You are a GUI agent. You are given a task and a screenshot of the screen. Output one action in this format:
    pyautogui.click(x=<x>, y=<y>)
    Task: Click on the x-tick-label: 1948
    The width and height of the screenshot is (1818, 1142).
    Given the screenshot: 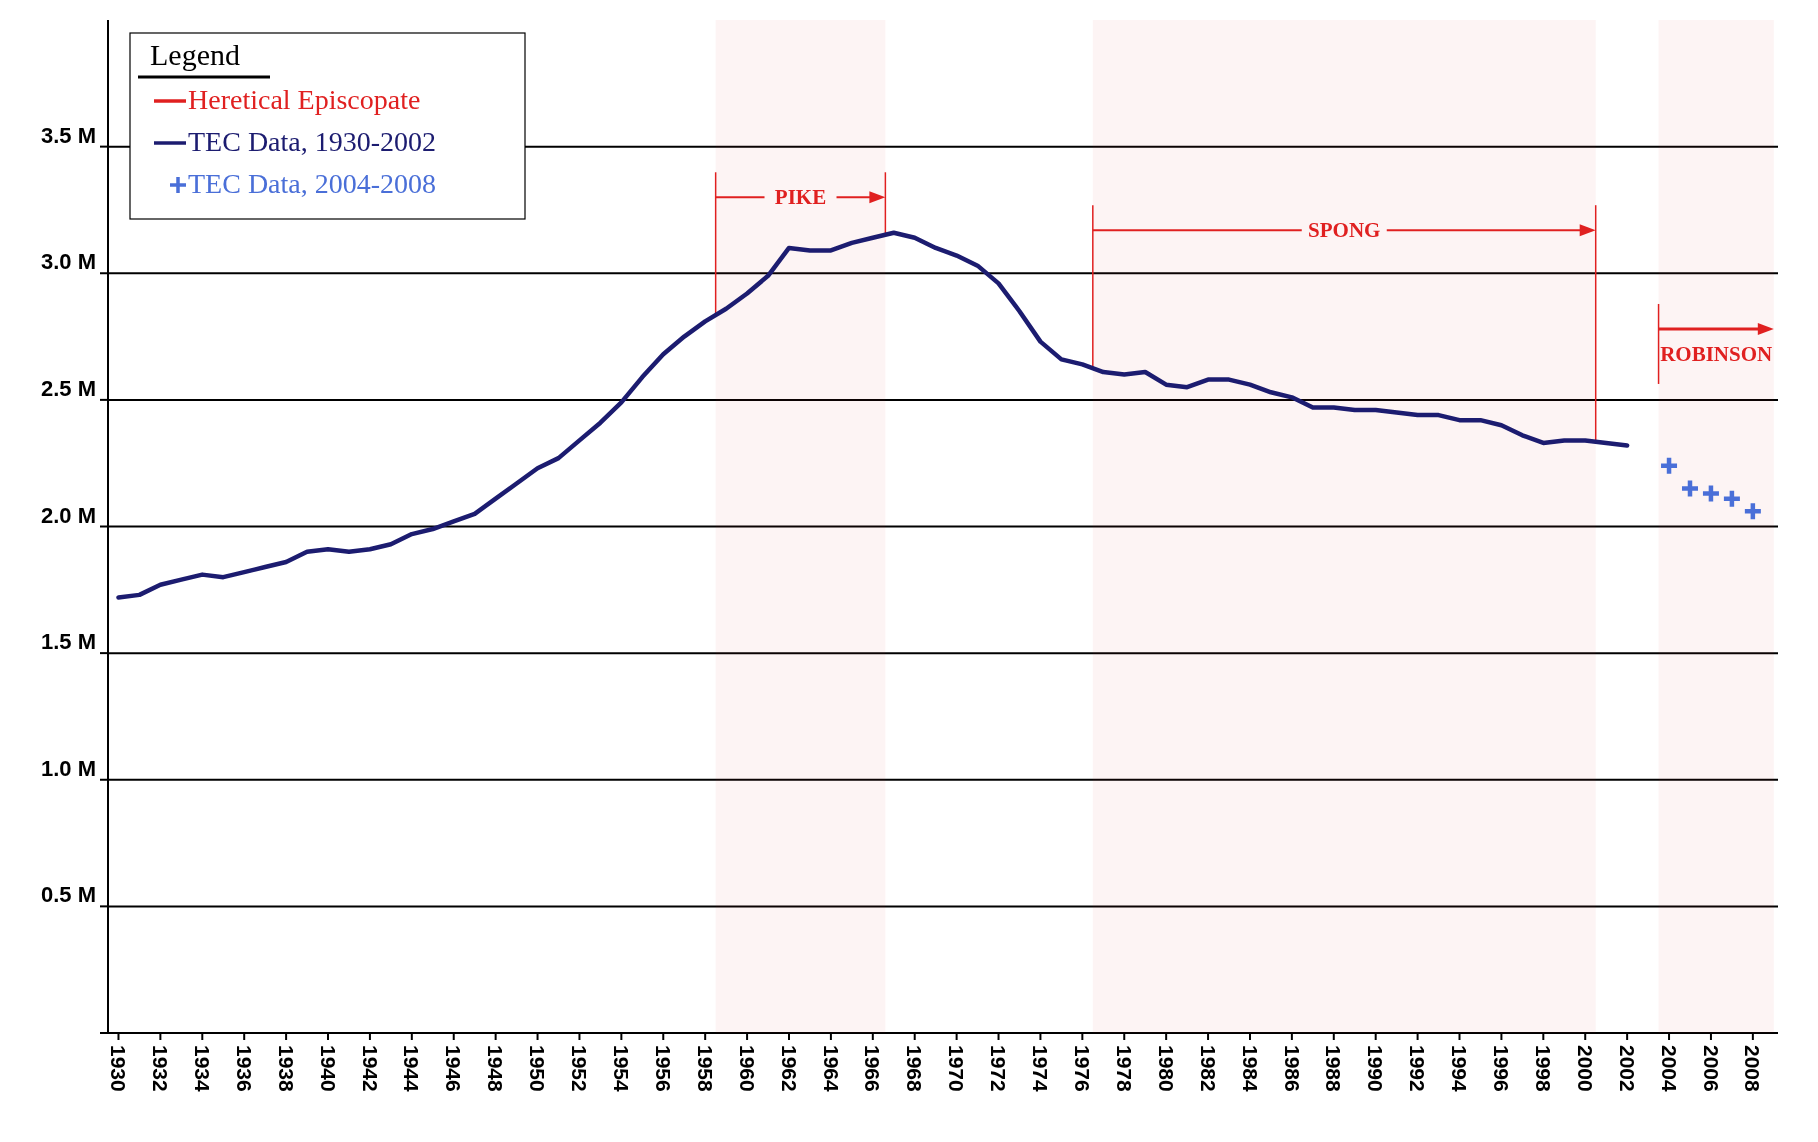 What is the action you would take?
    pyautogui.click(x=496, y=1069)
    